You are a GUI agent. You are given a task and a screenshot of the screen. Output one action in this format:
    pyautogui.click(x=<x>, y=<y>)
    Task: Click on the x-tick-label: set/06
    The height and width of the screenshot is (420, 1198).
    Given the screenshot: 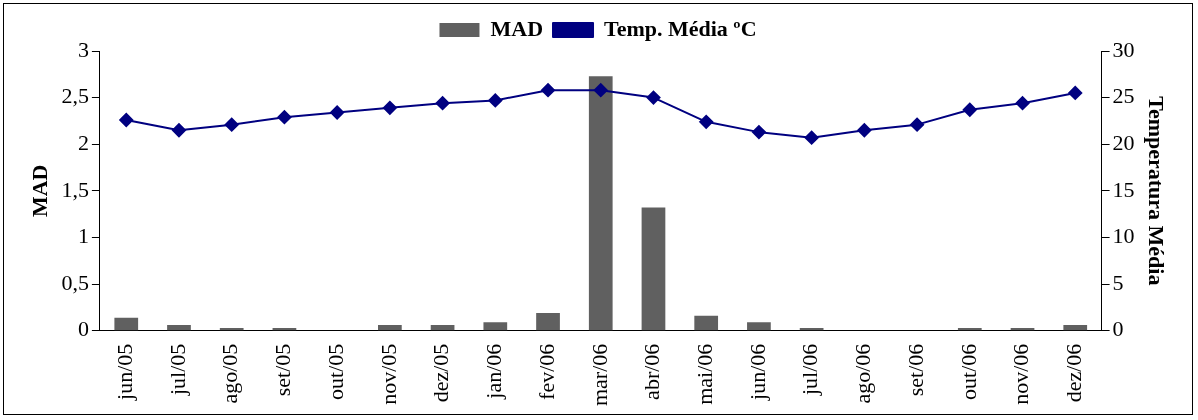 What is the action you would take?
    pyautogui.click(x=915, y=370)
    